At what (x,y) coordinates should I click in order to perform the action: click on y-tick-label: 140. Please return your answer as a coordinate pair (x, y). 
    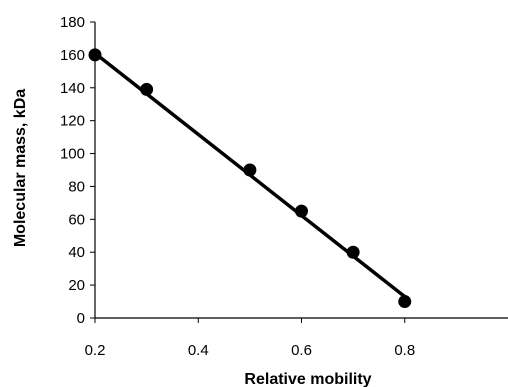
    Looking at the image, I should click on (72, 88).